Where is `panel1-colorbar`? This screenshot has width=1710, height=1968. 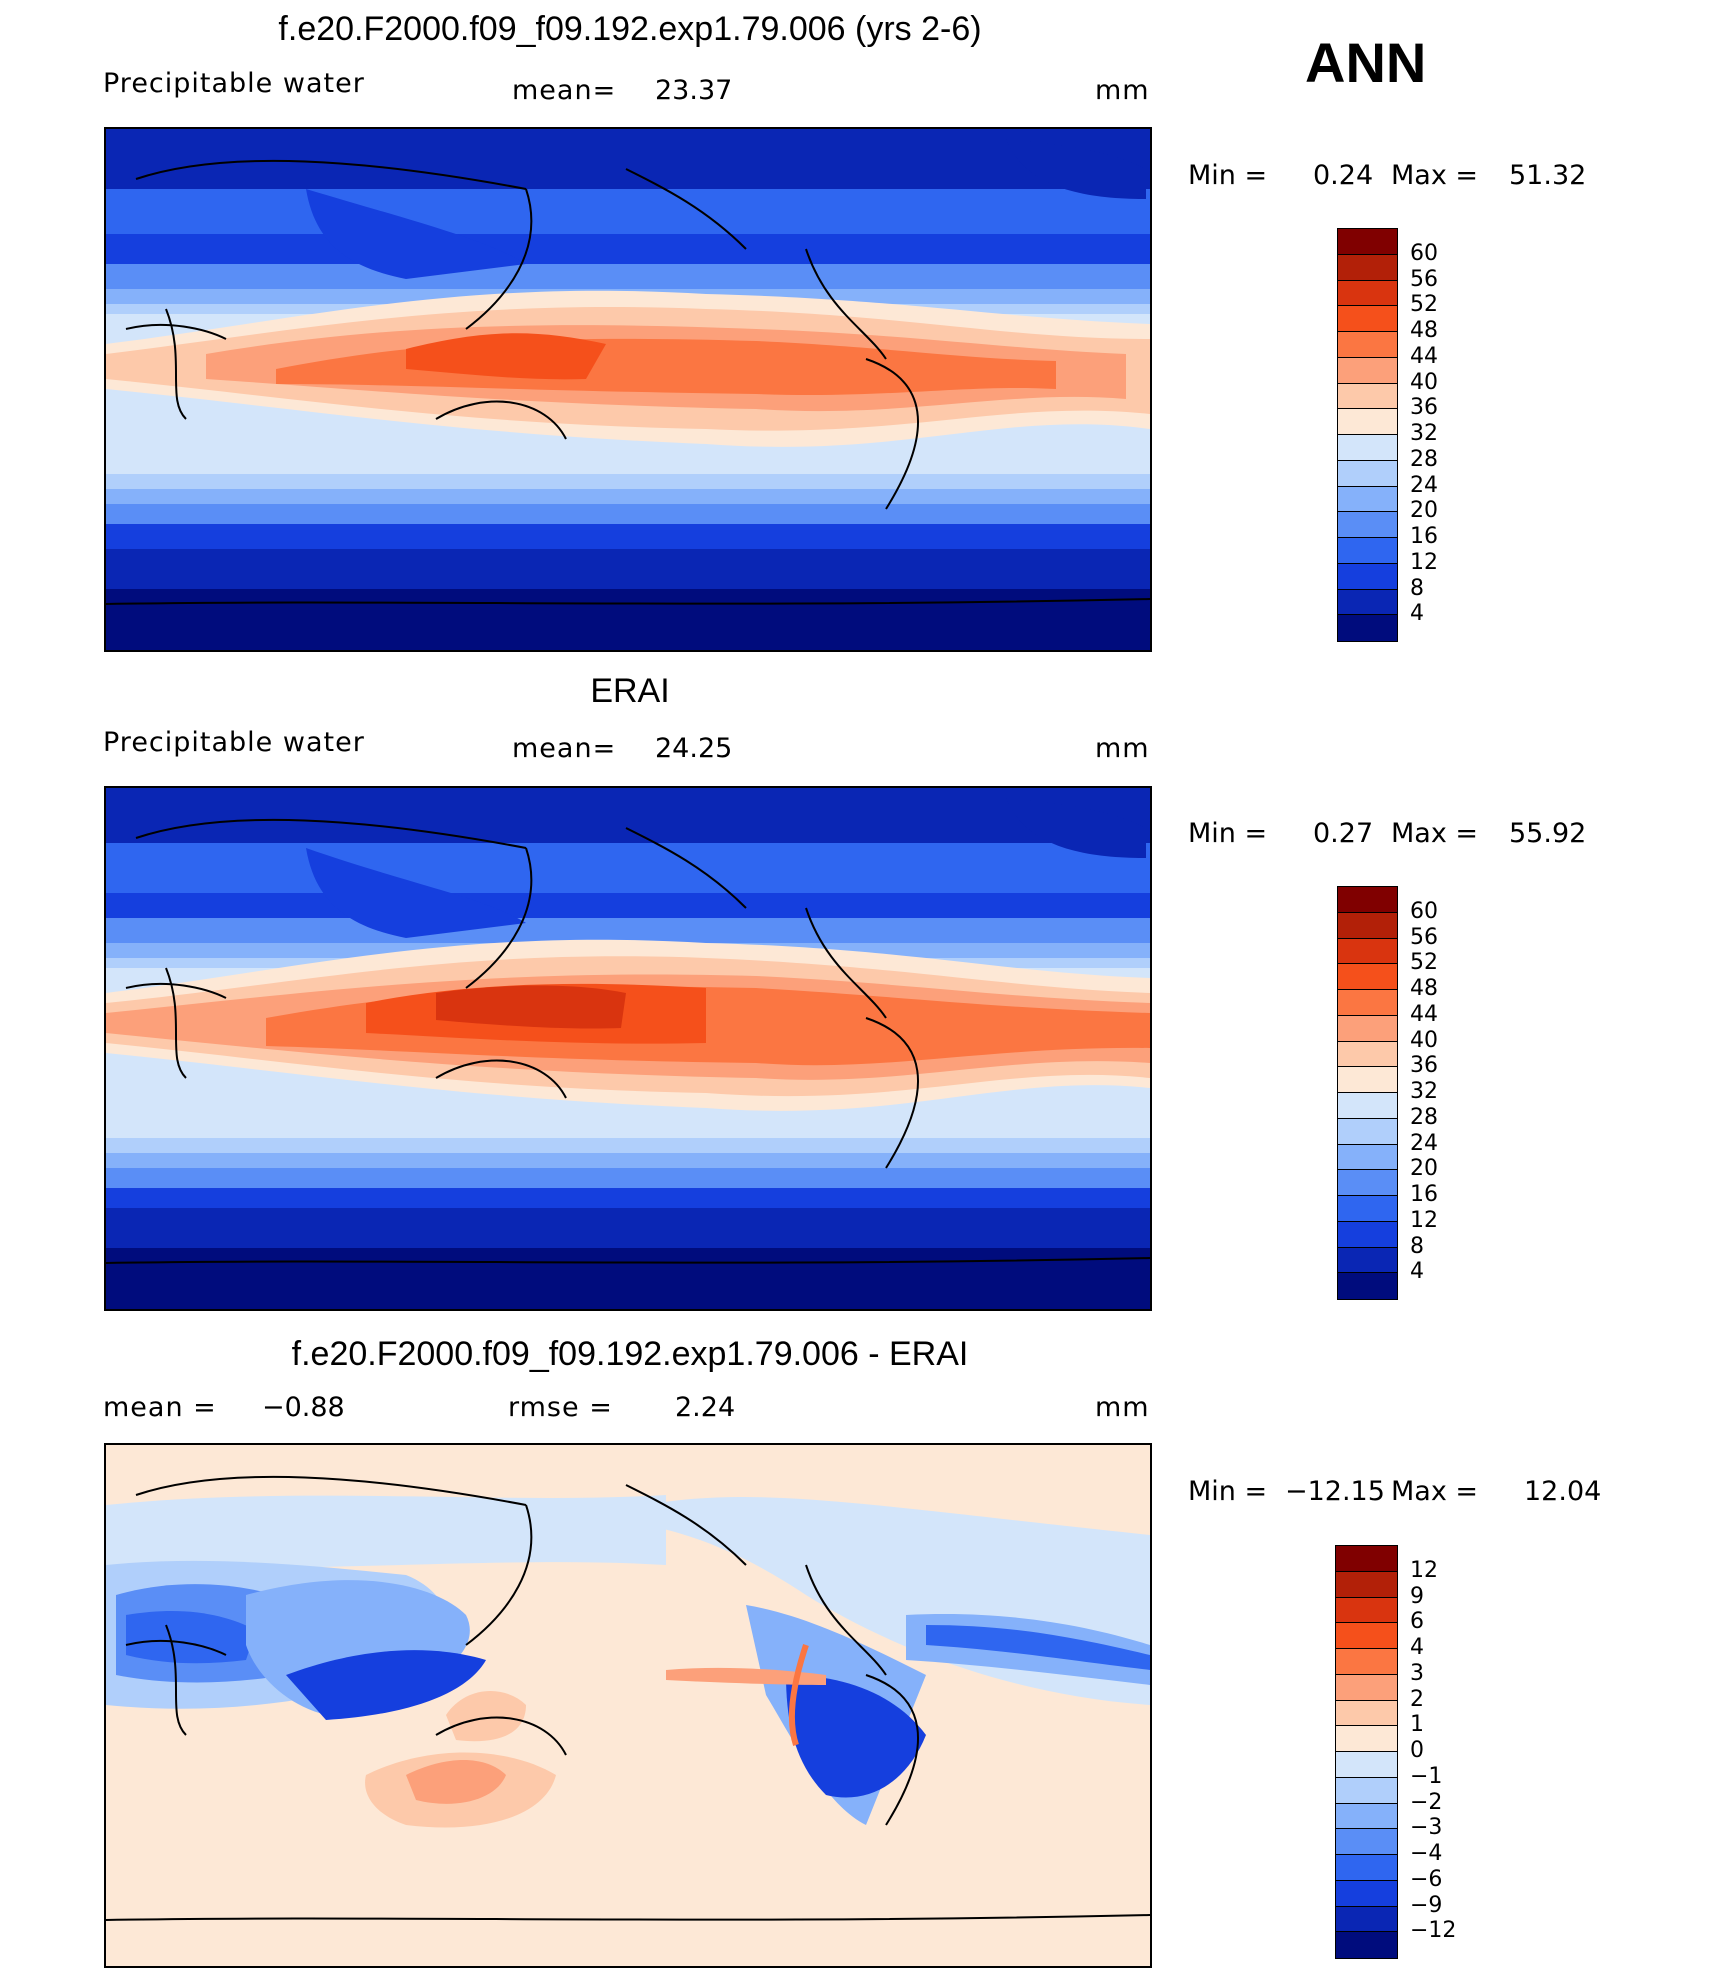
panel1-colorbar is located at coordinates (1367, 435).